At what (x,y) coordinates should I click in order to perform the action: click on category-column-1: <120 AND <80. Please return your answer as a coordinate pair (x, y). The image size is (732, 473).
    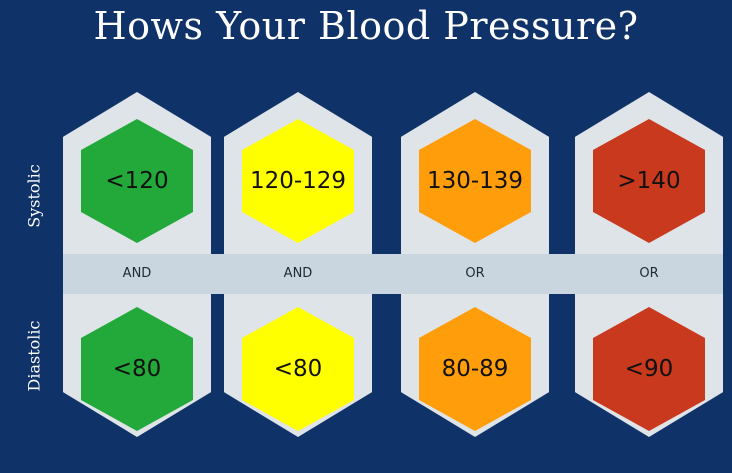
    Looking at the image, I should click on (137, 264).